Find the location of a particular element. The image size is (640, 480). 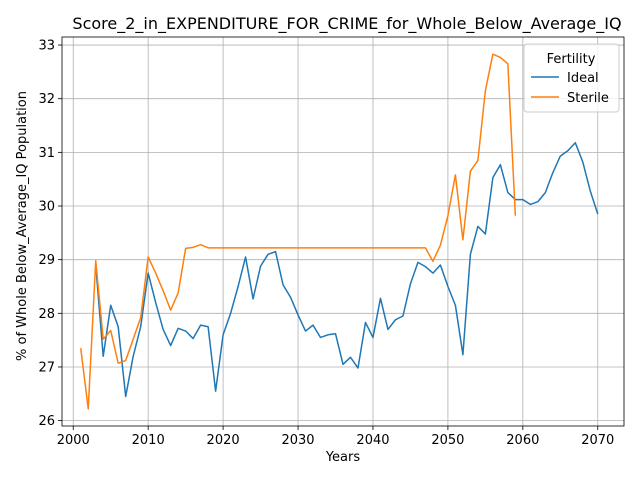

y-tick-label: 30 is located at coordinates (46, 207).